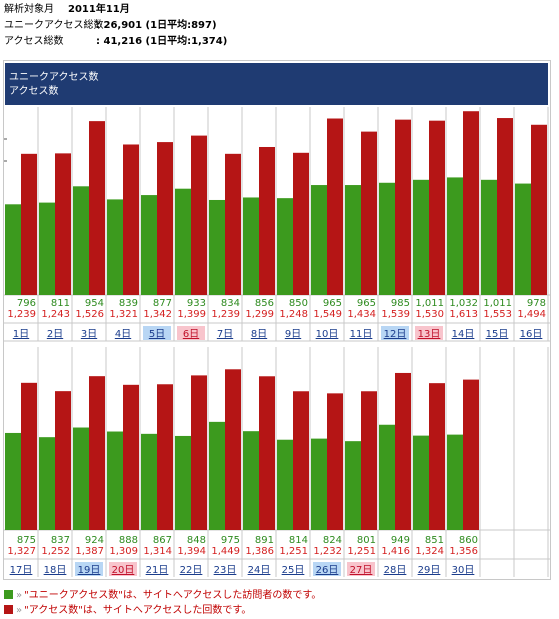 The width and height of the screenshot is (559, 619). Describe the element at coordinates (429, 570) in the screenshot. I see `day-link: 29日` at that location.